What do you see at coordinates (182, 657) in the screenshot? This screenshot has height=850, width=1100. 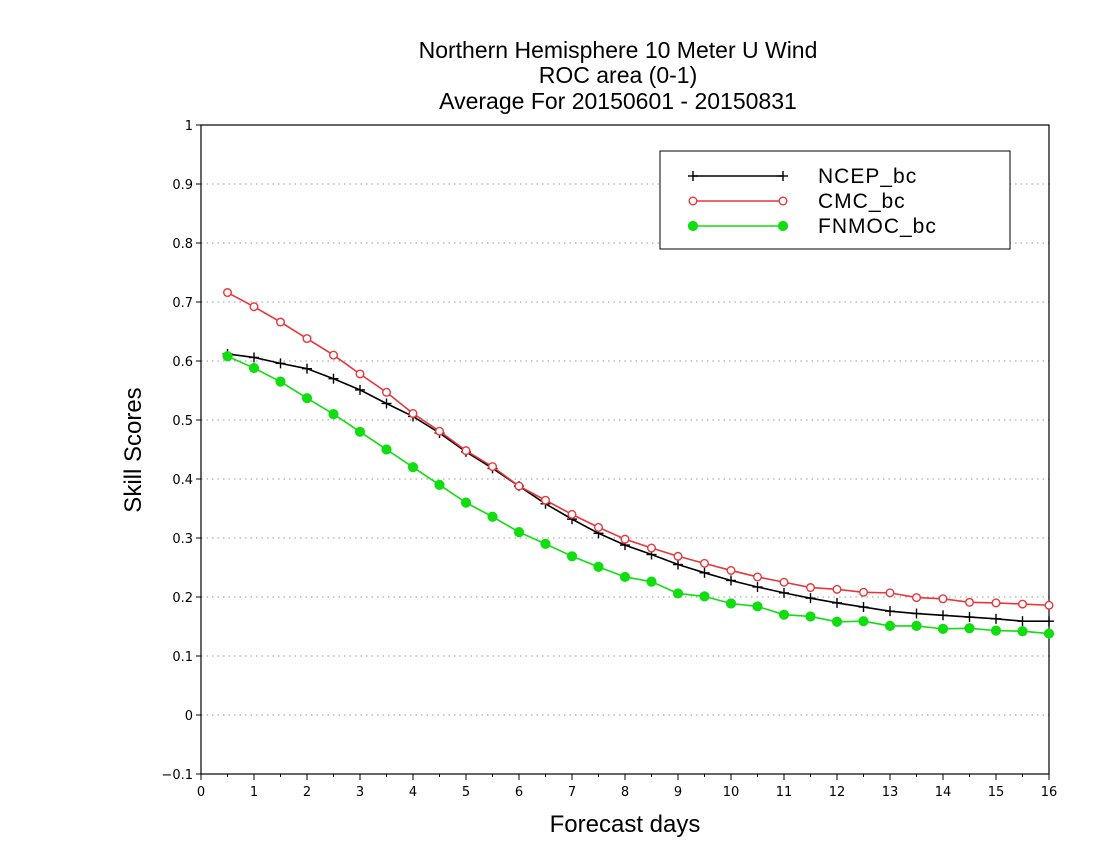 I see `y-tick-label: 0.1` at bounding box center [182, 657].